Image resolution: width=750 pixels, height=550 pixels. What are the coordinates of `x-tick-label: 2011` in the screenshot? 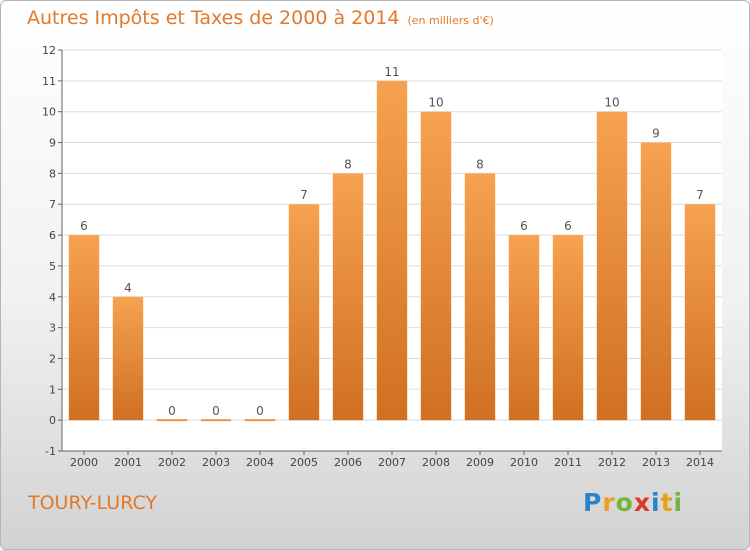 It's located at (568, 462).